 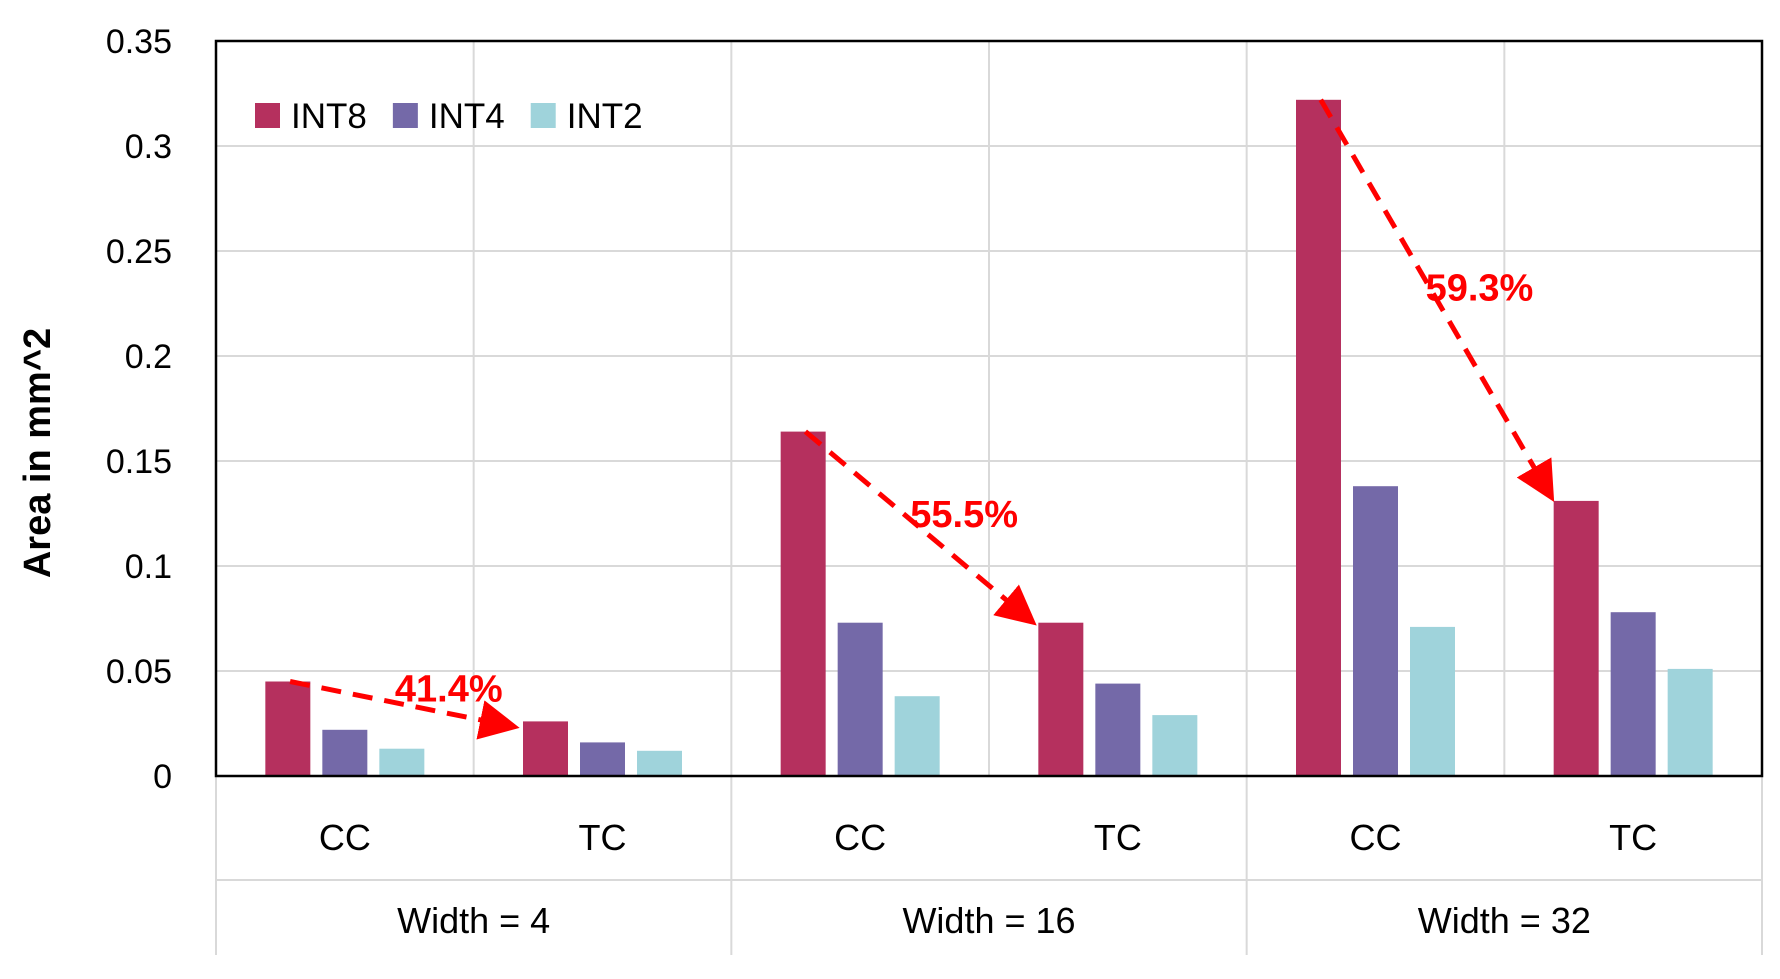 What do you see at coordinates (38, 453) in the screenshot?
I see `y-axis-label: Area in mm^2` at bounding box center [38, 453].